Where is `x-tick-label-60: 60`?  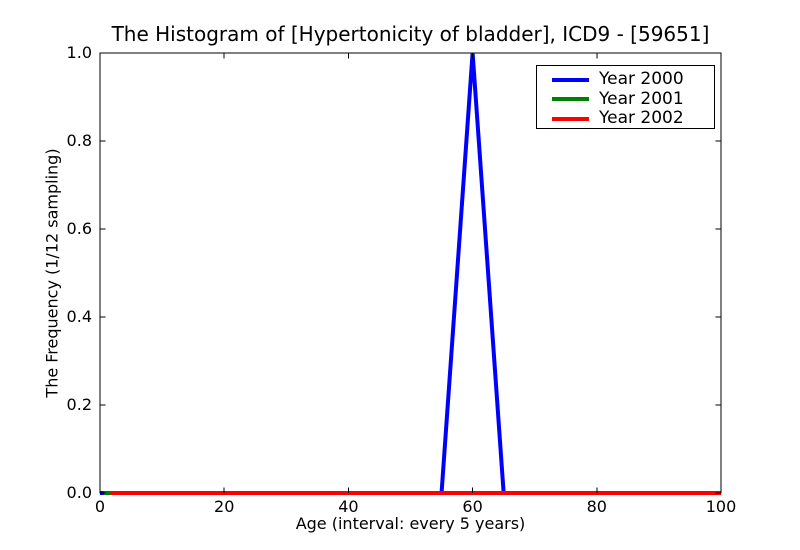 x-tick-label-60: 60 is located at coordinates (472, 506).